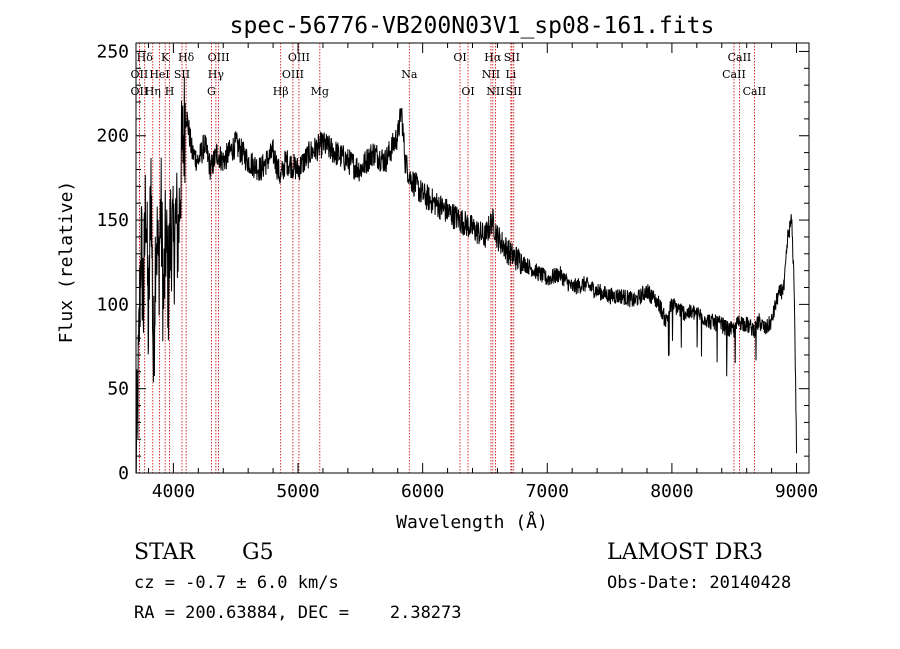  I want to click on x-tick-label: 5000, so click(297, 491).